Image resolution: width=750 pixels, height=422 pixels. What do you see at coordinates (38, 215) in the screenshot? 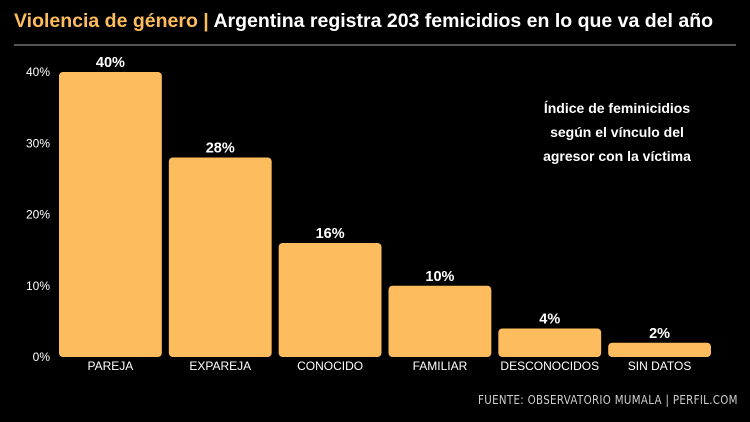
I see `y-tick-label: 20%` at bounding box center [38, 215].